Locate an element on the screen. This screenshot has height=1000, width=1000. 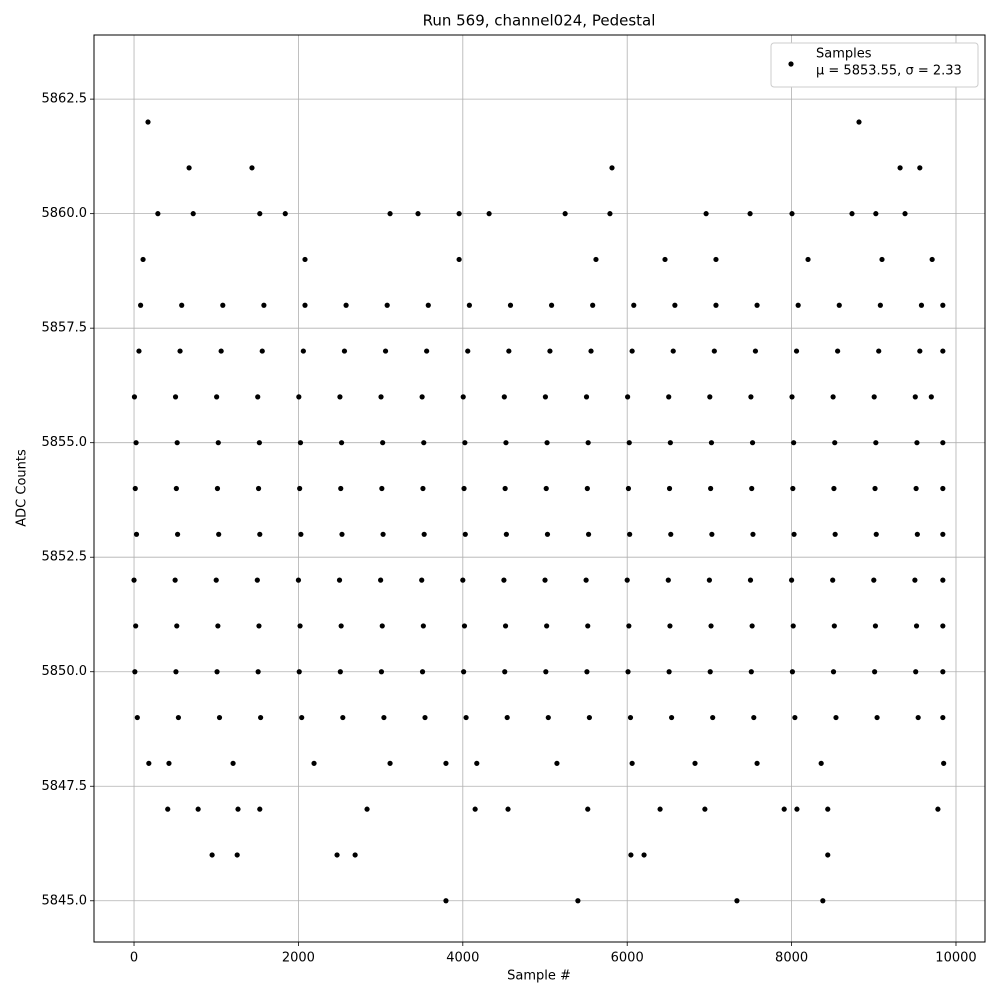
y-tick-label: 5852.5 is located at coordinates (65, 557).